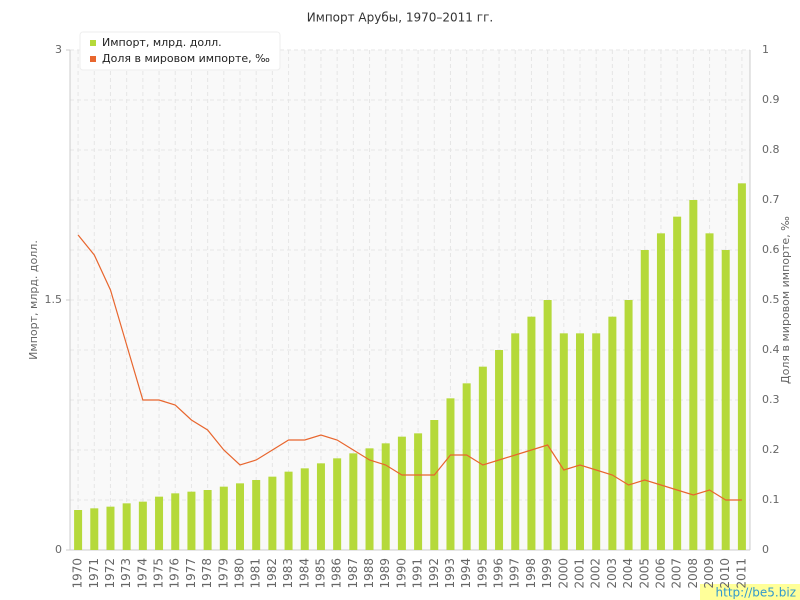 Image resolution: width=800 pixels, height=600 pixels. I want to click on x-tick-label: 1999, so click(547, 573).